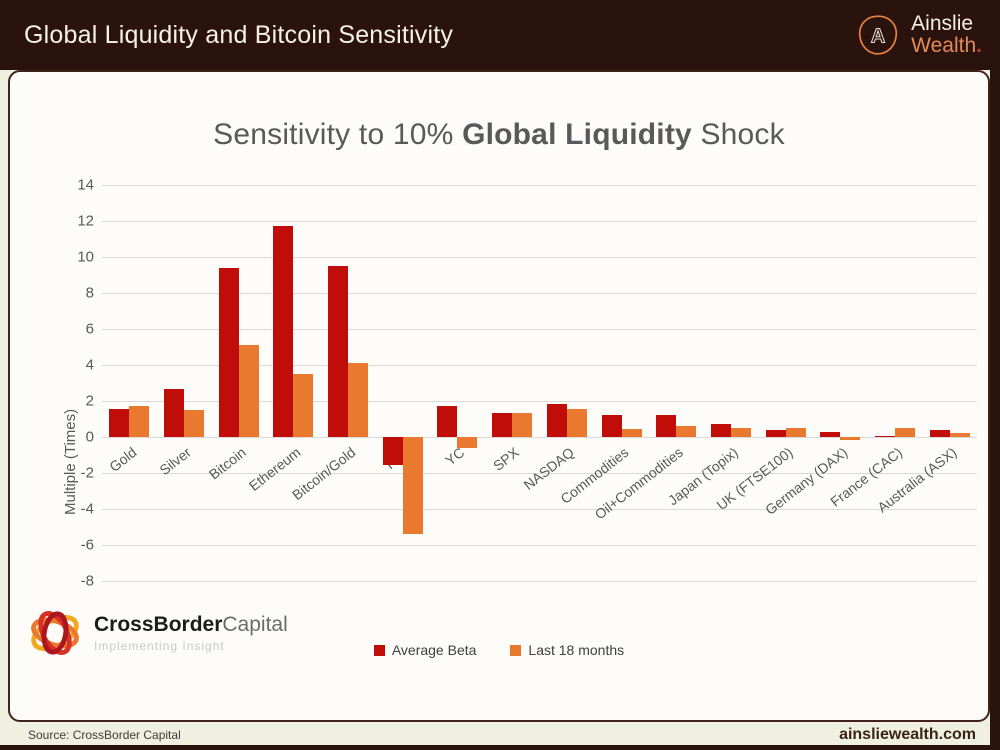 This screenshot has width=1000, height=750. Describe the element at coordinates (946, 45) in the screenshot. I see `brand-name-line2: Wealth.` at that location.